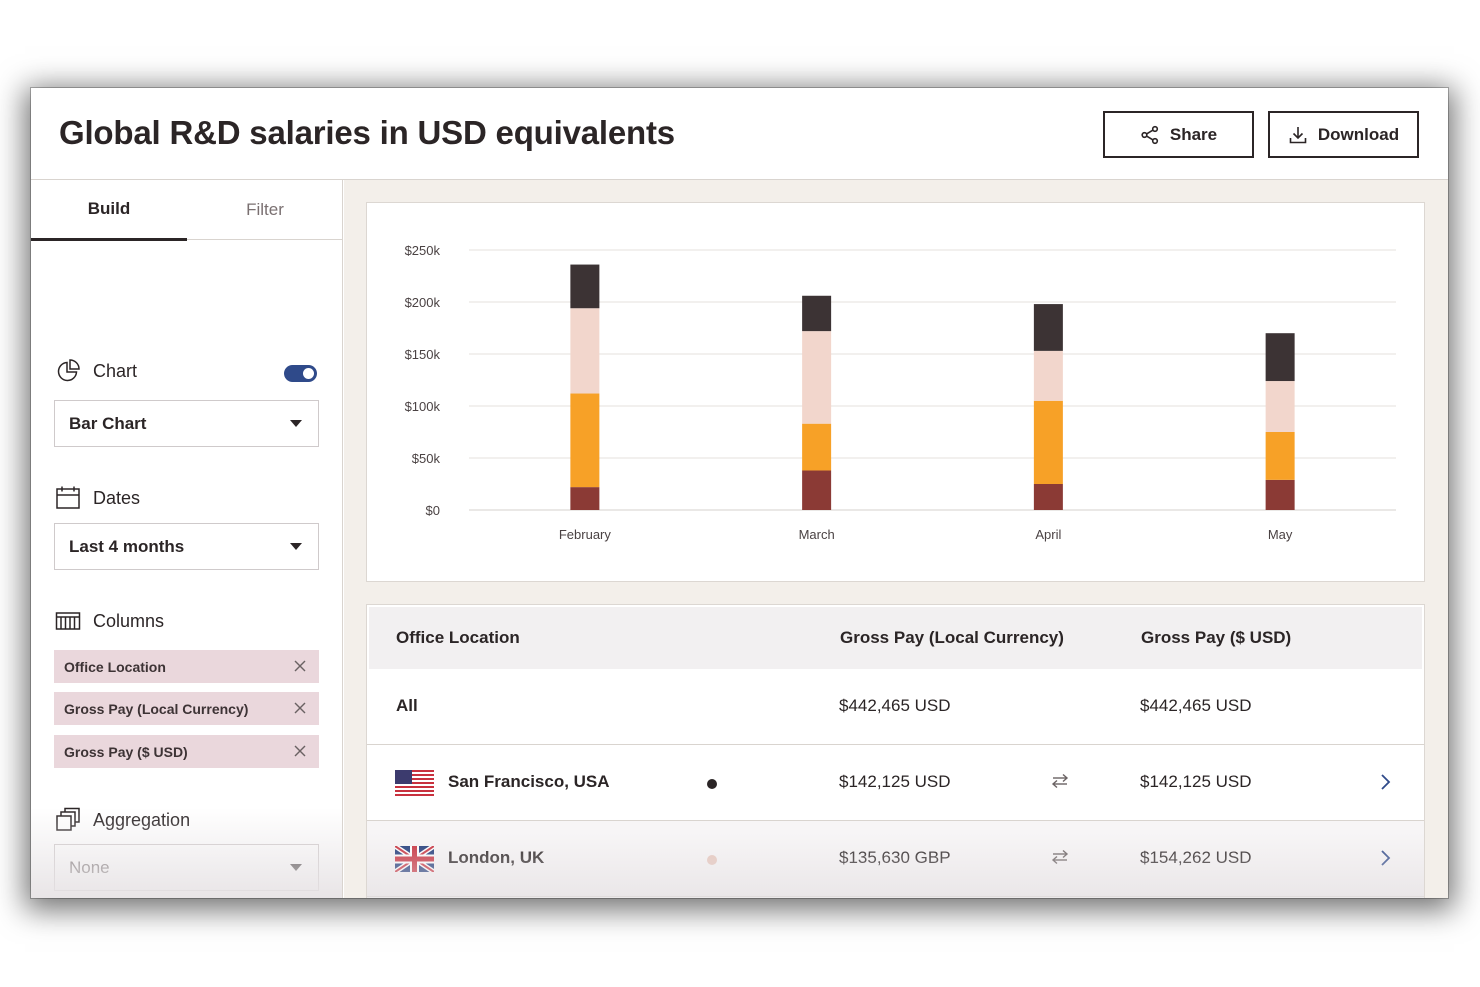 The width and height of the screenshot is (1480, 987). I want to click on download-icon, so click(1298, 134).